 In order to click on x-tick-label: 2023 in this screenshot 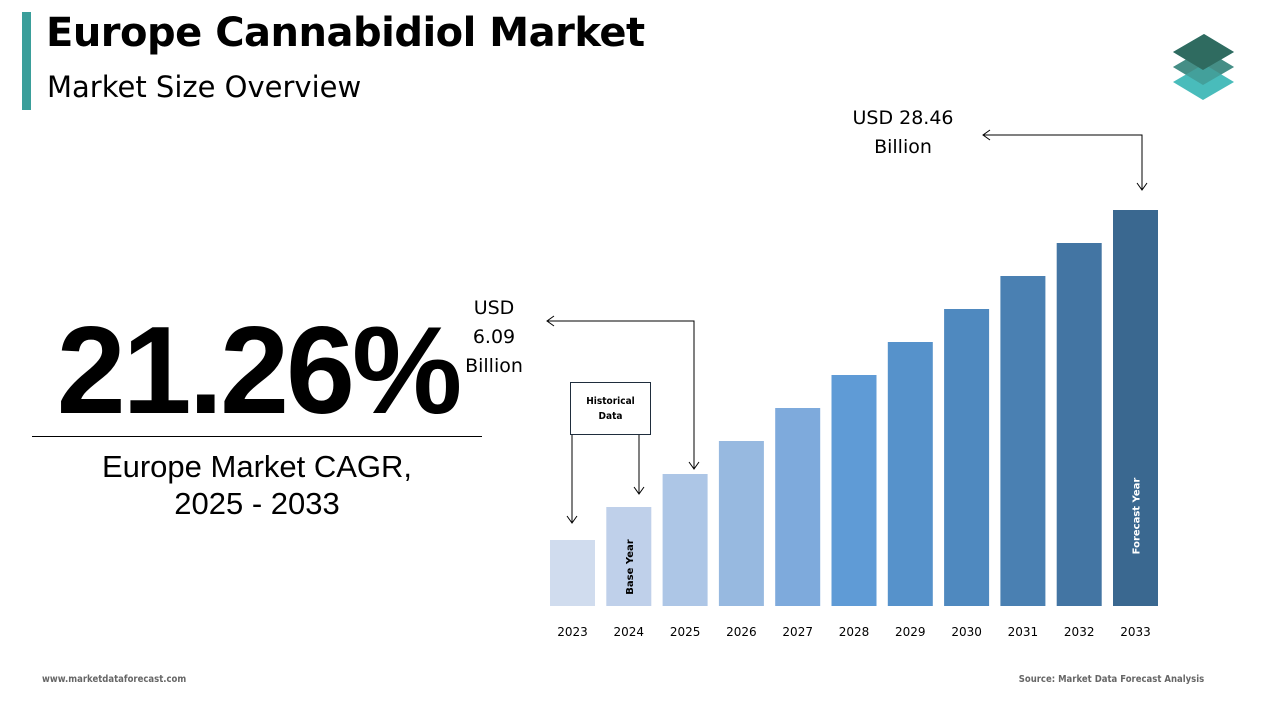, I will do `click(572, 632)`.